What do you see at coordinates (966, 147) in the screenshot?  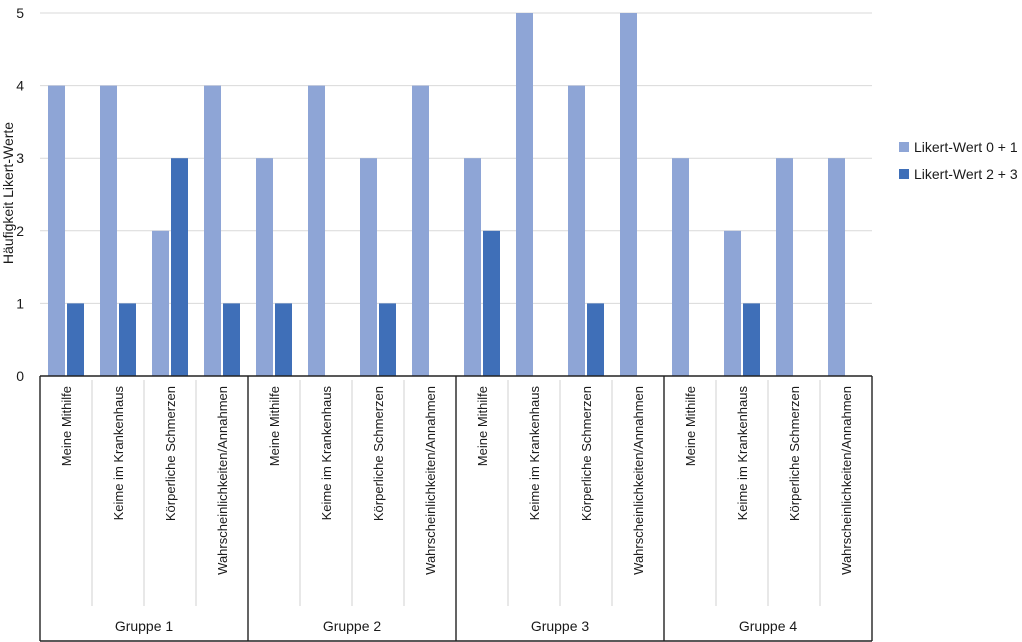 I see `legend-label: Likert-Wert 0 + 1` at bounding box center [966, 147].